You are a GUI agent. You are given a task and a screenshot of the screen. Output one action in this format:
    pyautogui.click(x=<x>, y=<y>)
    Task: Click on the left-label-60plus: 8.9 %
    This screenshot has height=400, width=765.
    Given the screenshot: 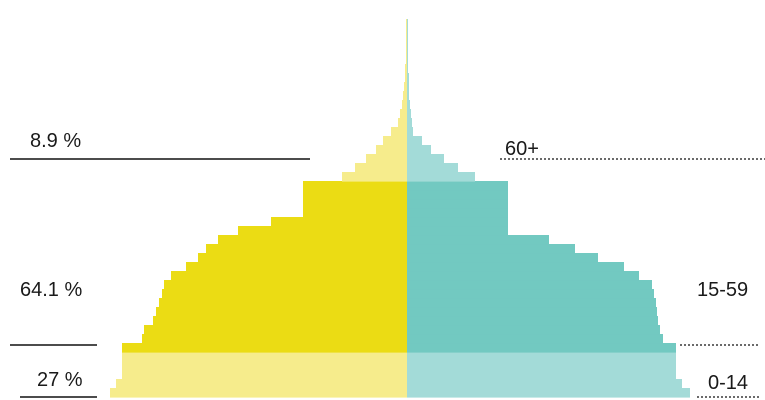 What is the action you would take?
    pyautogui.click(x=55, y=141)
    